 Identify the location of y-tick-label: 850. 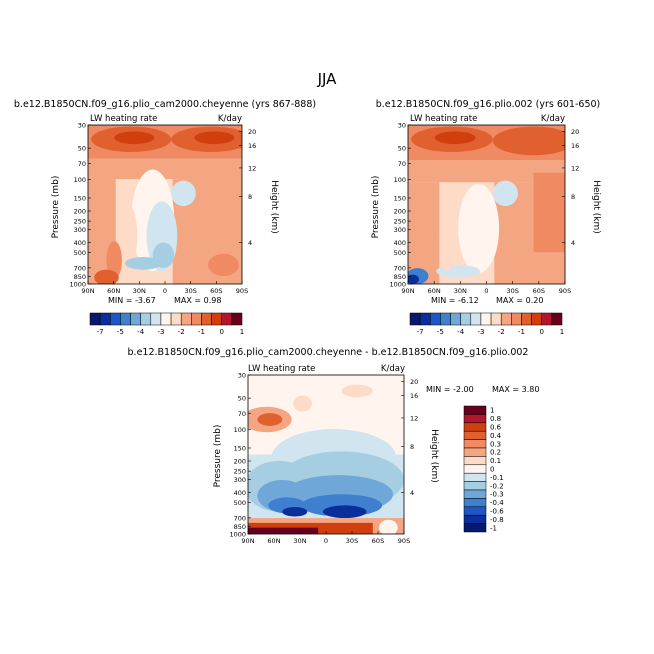
(400, 277).